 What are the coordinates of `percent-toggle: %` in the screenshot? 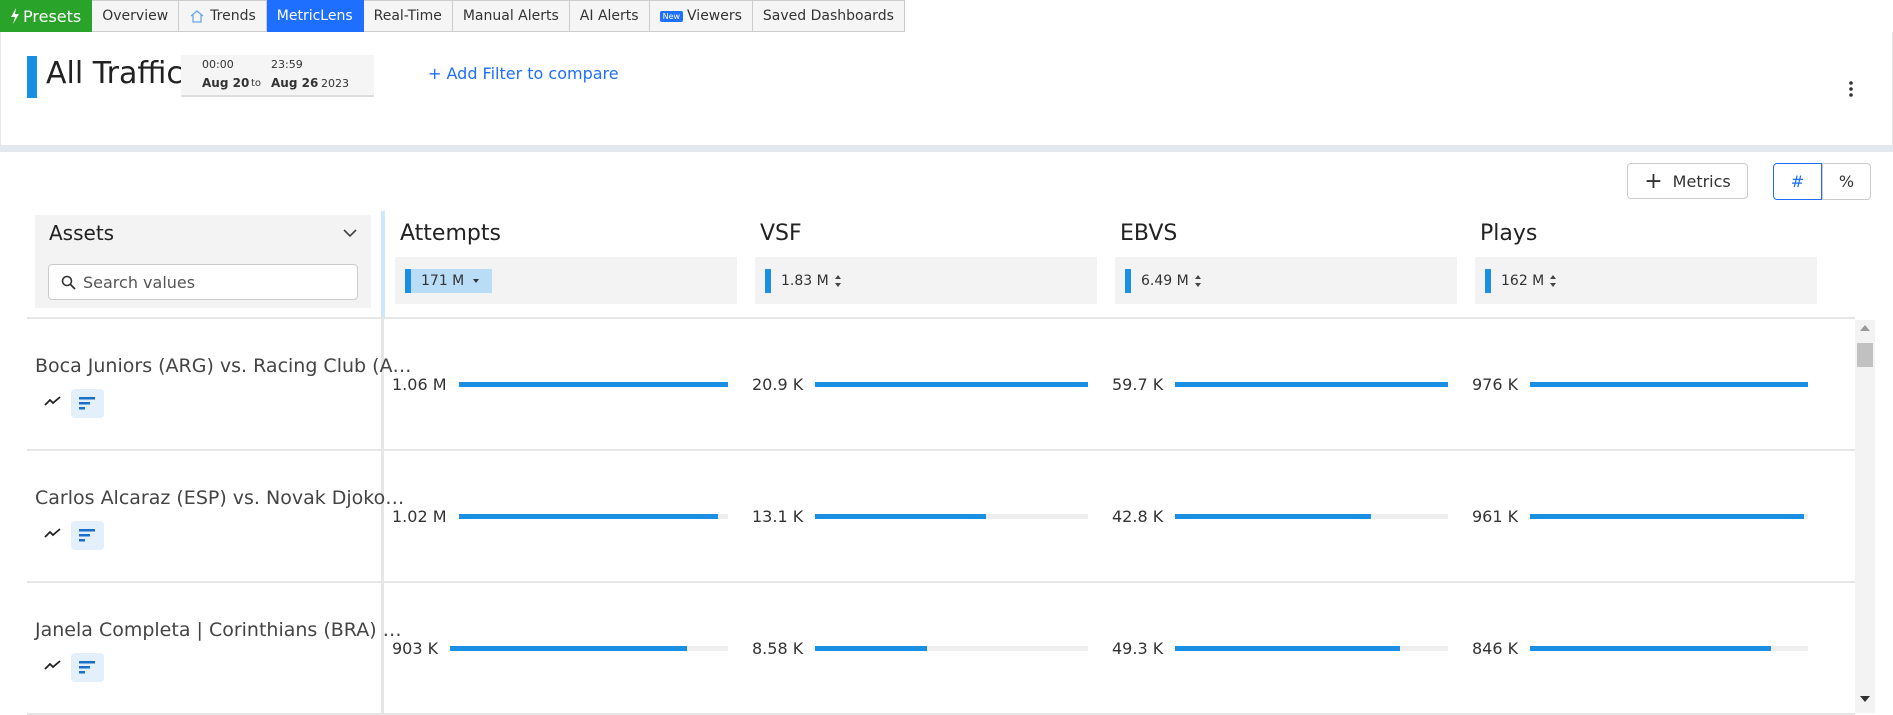 It's located at (1846, 181).